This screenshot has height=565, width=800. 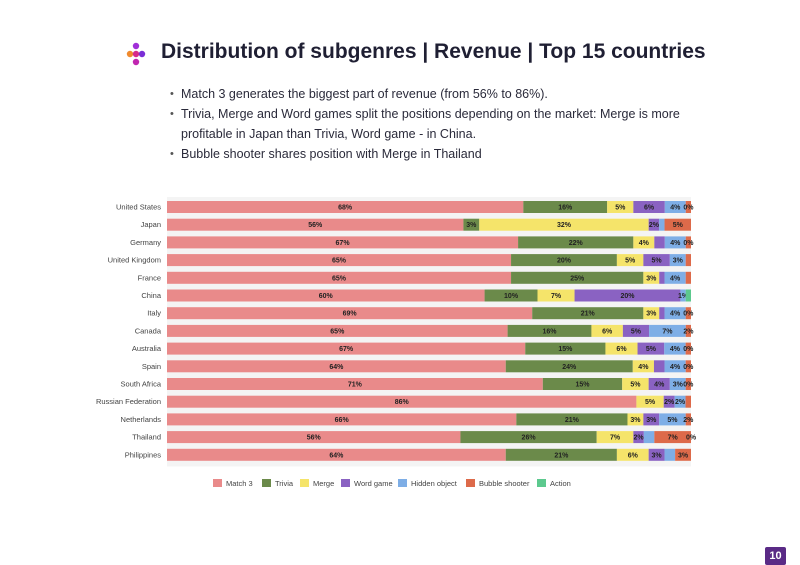 I want to click on category-label: France, so click(x=149, y=277).